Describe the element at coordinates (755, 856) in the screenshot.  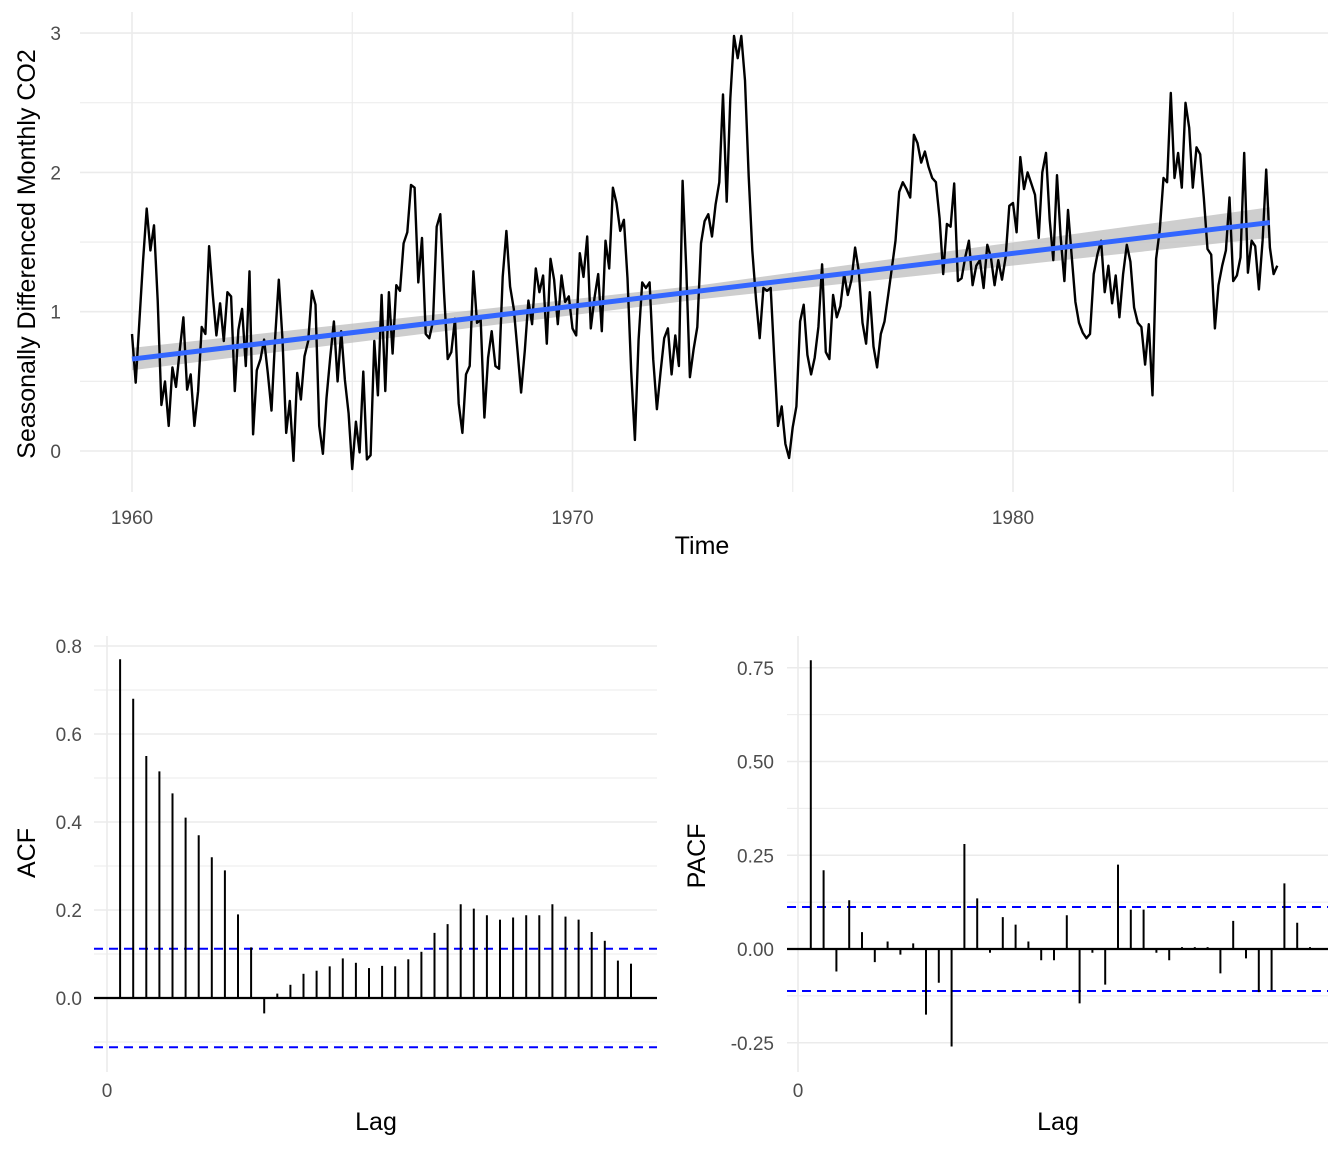
I see `y-tick-label: 0.25` at that location.